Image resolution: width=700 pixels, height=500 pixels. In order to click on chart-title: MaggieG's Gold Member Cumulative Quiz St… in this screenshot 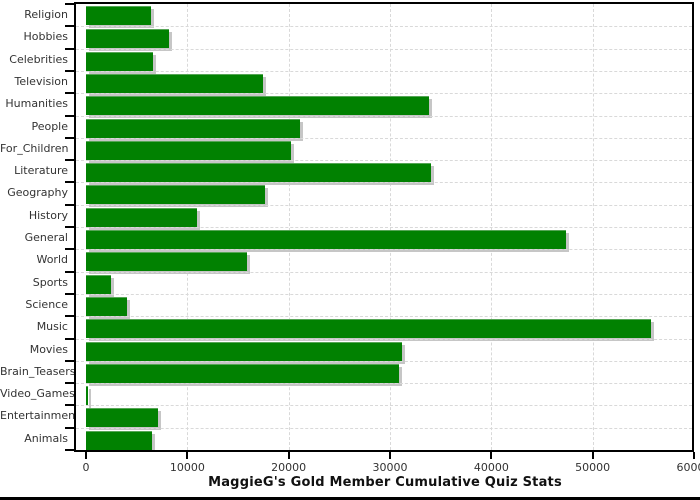, I will do `click(385, 482)`.